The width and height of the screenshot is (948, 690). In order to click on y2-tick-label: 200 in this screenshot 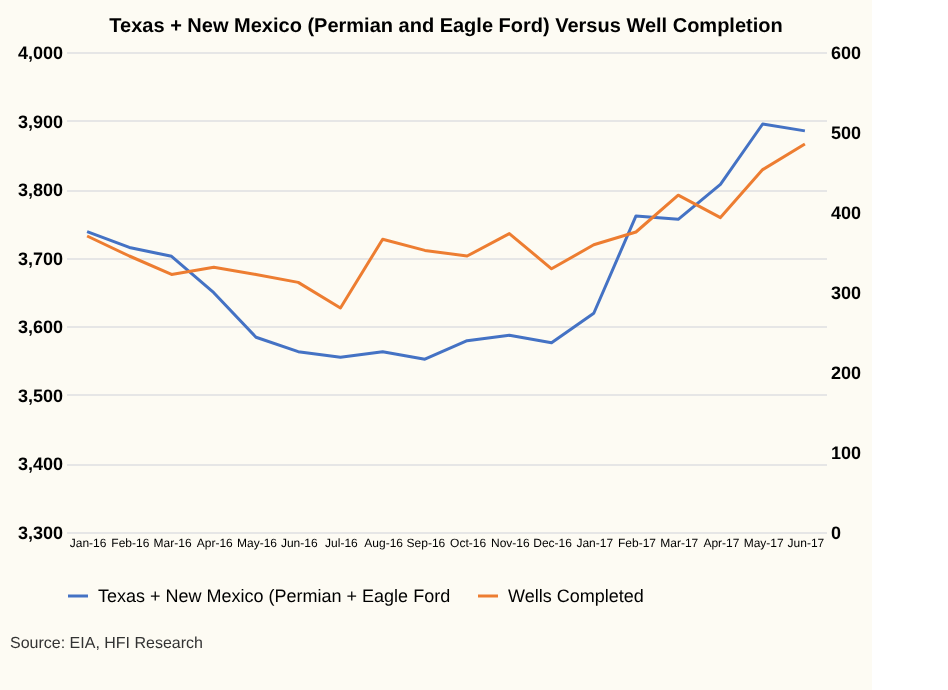, I will do `click(846, 373)`.